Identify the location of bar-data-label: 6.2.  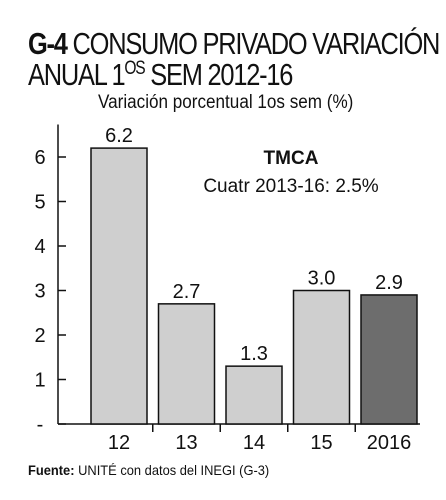
(119, 136).